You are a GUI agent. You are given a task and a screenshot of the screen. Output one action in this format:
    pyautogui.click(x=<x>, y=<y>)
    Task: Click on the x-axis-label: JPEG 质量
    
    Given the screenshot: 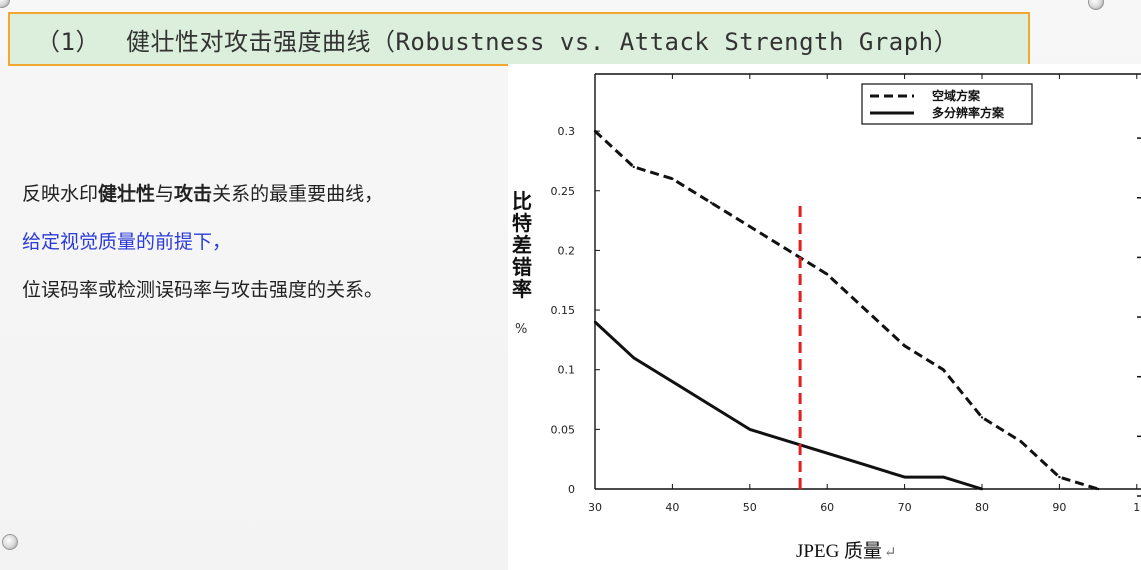 What is the action you would take?
    pyautogui.click(x=839, y=551)
    